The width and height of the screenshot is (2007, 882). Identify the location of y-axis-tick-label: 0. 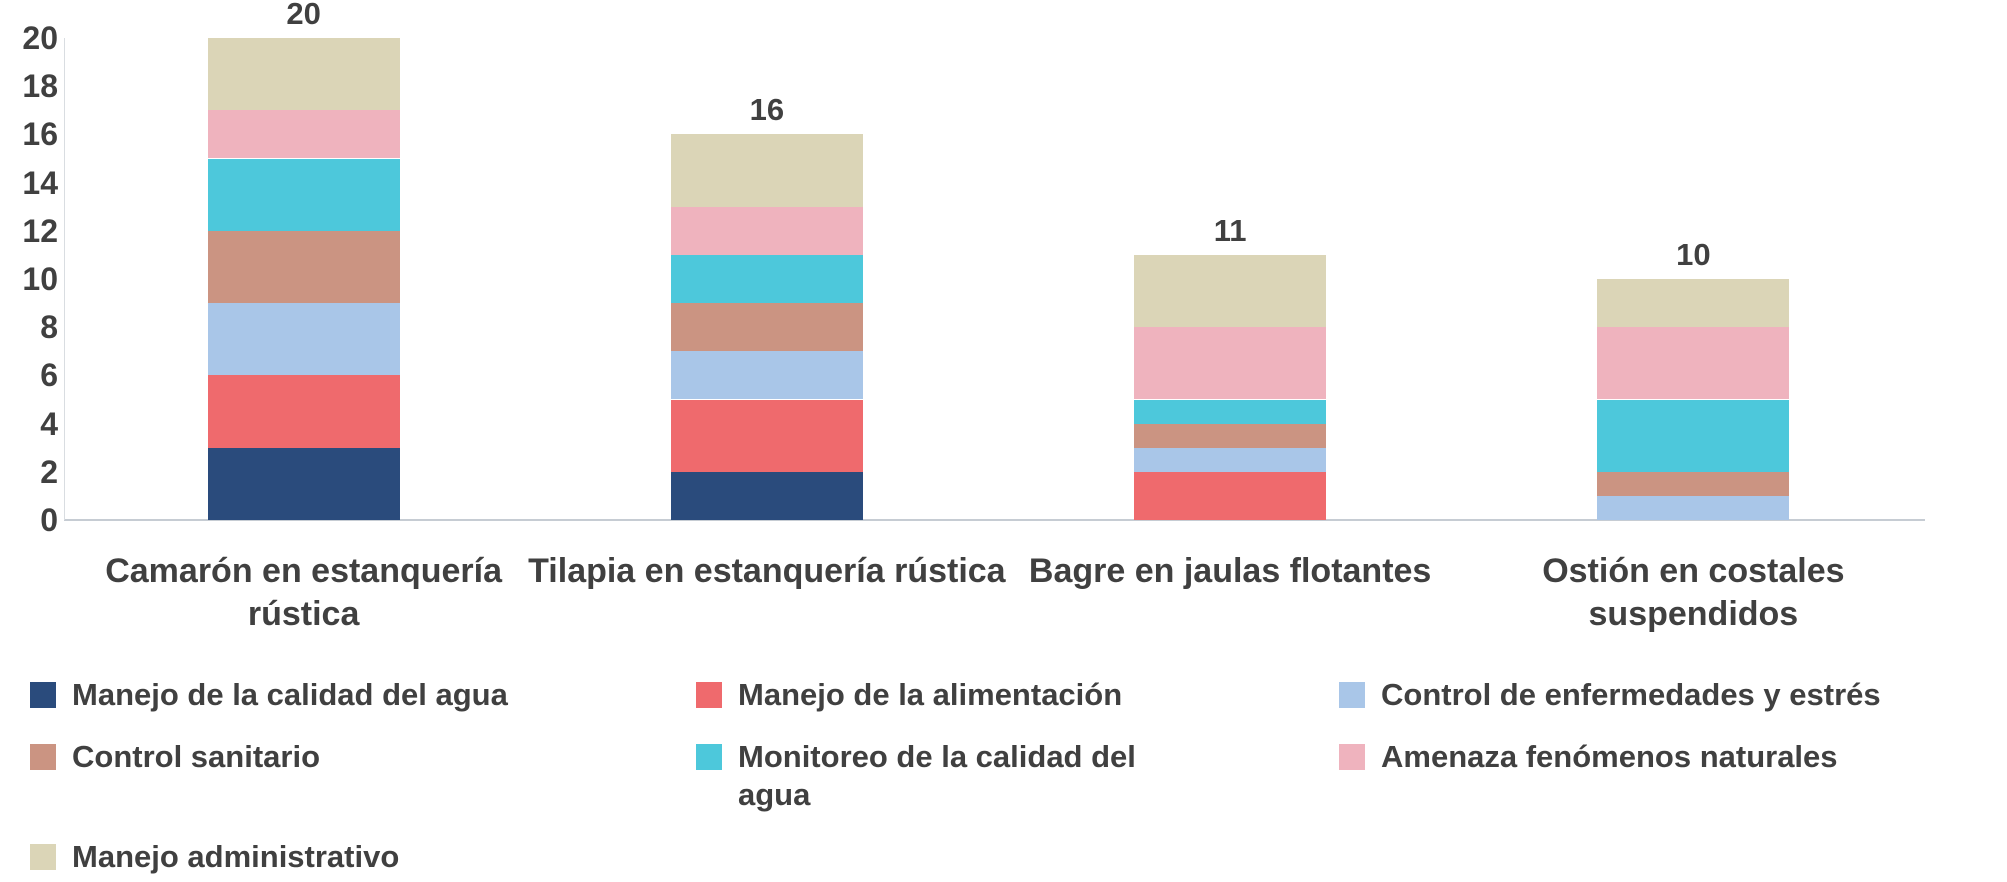
(49, 520).